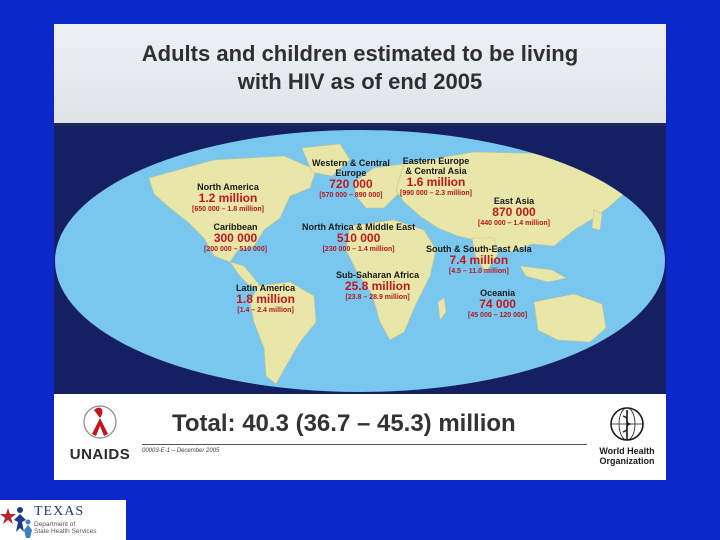  Describe the element at coordinates (235, 227) in the screenshot. I see `region-name: Caribbean` at that location.